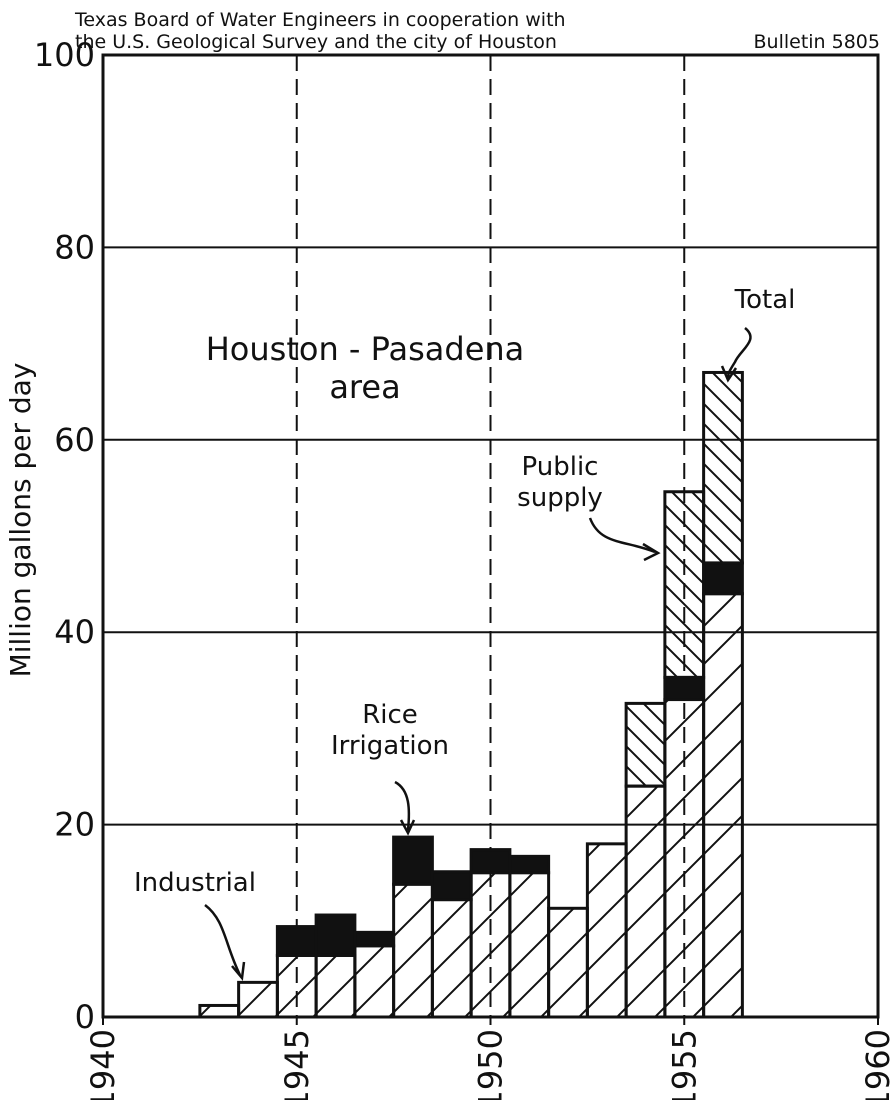  I want to click on y-tick-label: 0, so click(85, 1017).